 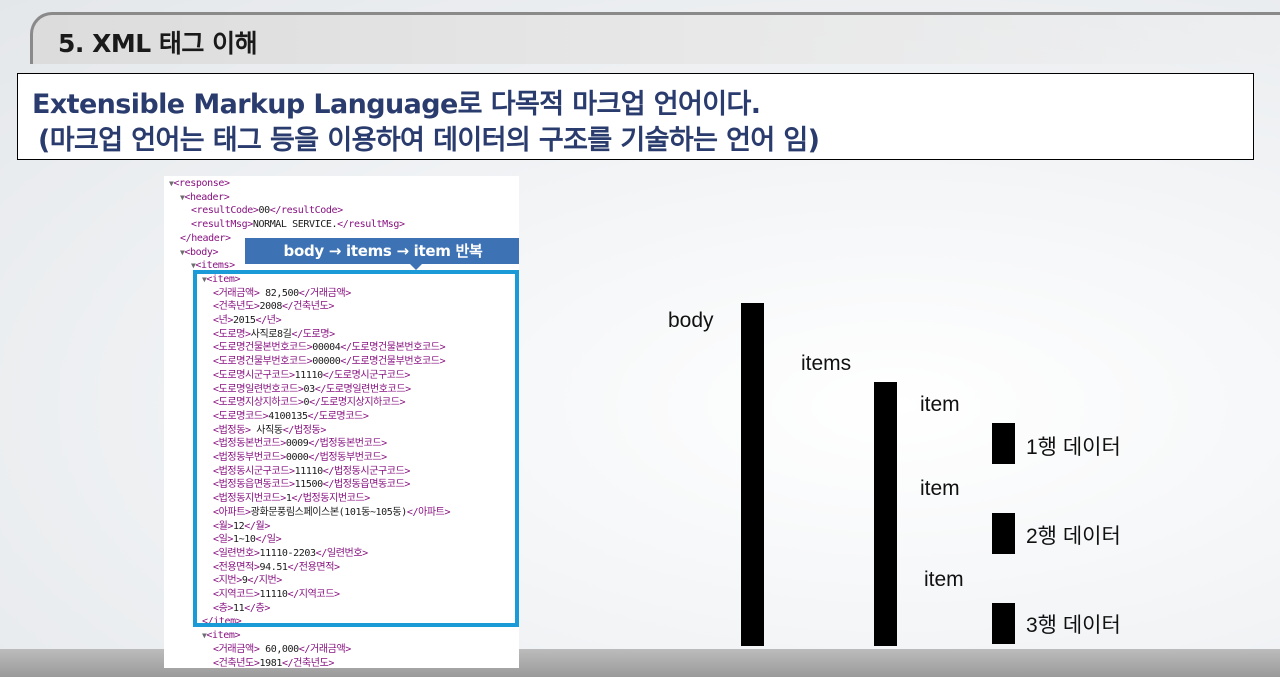 What do you see at coordinates (199, 252) in the screenshot?
I see `xml-line: ▼<body>` at bounding box center [199, 252].